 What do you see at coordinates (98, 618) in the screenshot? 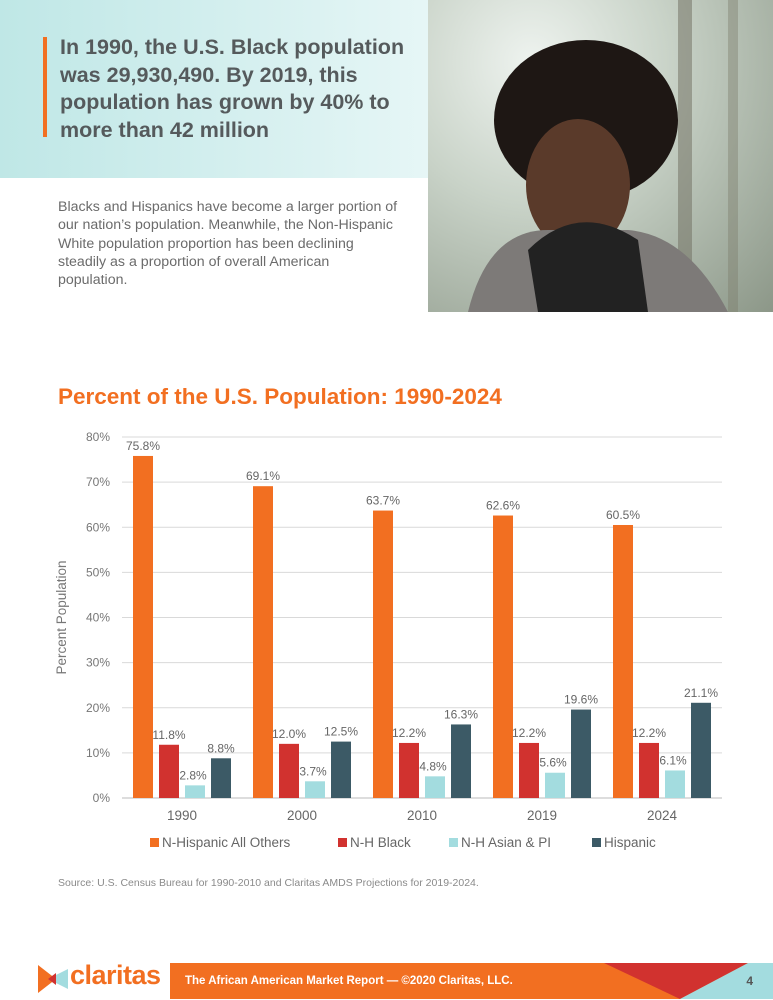
I see `y-tick-label: 40%` at bounding box center [98, 618].